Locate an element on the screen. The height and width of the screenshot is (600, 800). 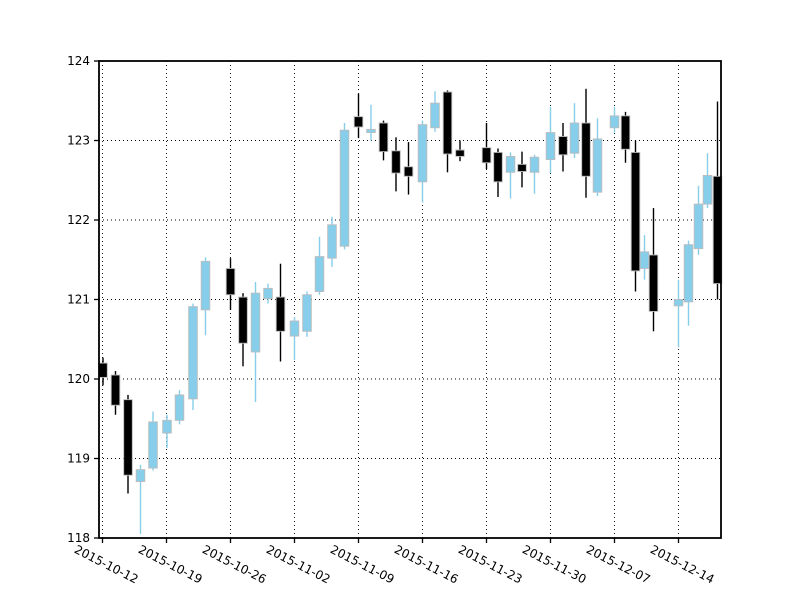
y-axis-tick-label: 119 is located at coordinates (78, 459).